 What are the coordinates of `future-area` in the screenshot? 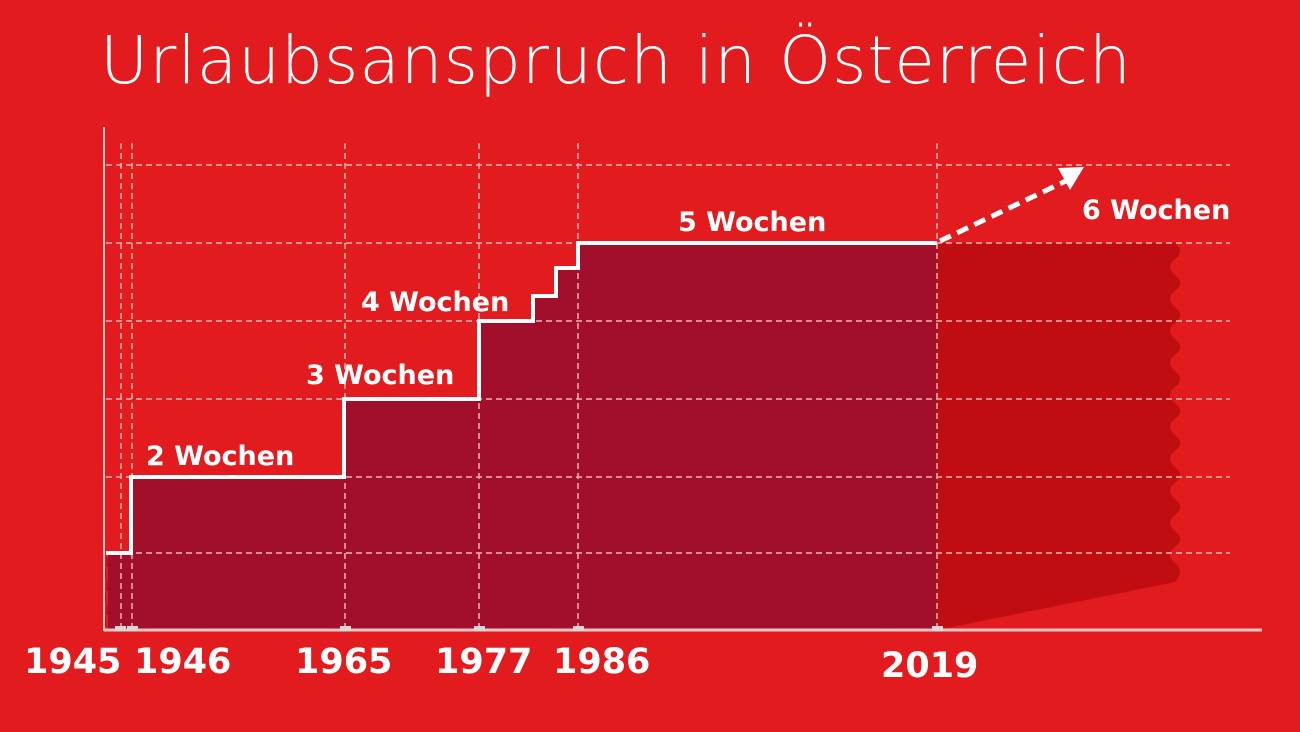 It's located at (1058, 436).